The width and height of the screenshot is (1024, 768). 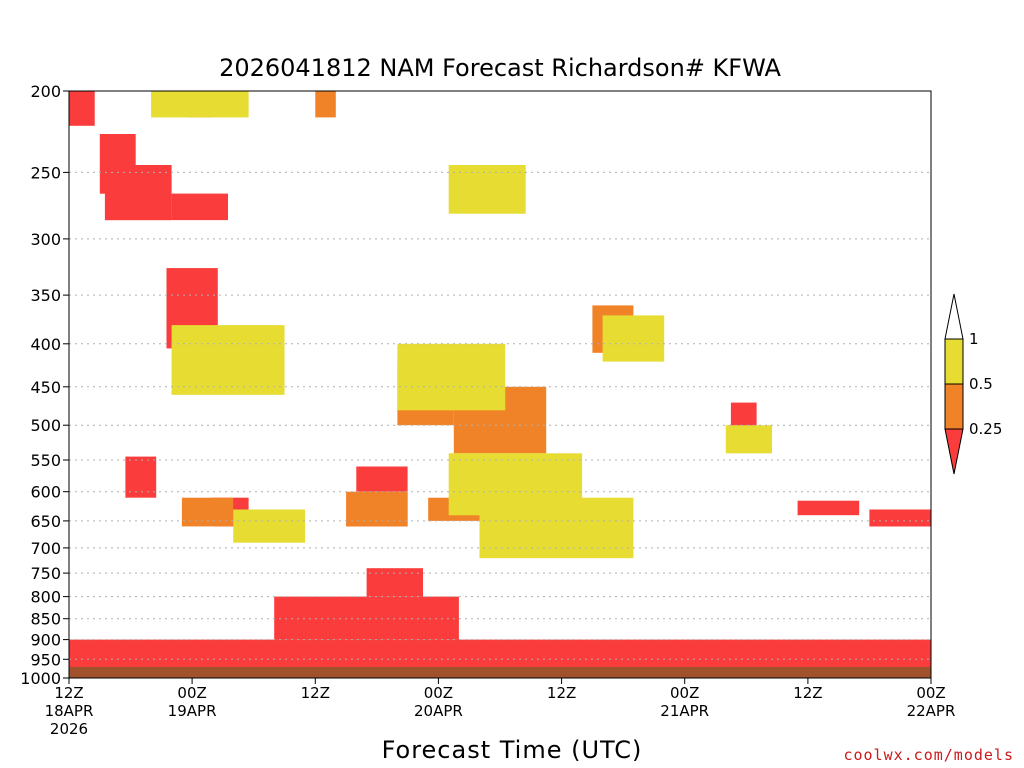 I want to click on y-tick-label: 400, so click(x=45, y=344).